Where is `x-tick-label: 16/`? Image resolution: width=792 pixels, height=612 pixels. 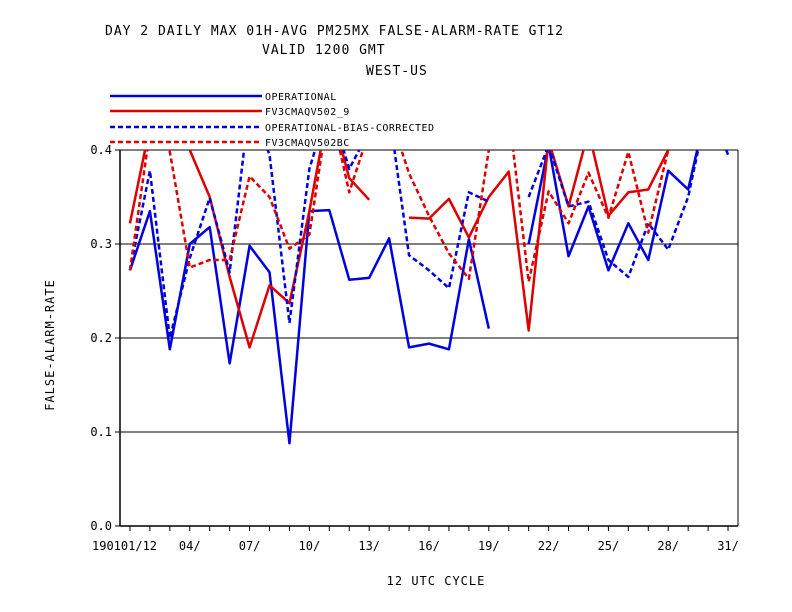
x-tick-label: 16/ is located at coordinates (429, 546).